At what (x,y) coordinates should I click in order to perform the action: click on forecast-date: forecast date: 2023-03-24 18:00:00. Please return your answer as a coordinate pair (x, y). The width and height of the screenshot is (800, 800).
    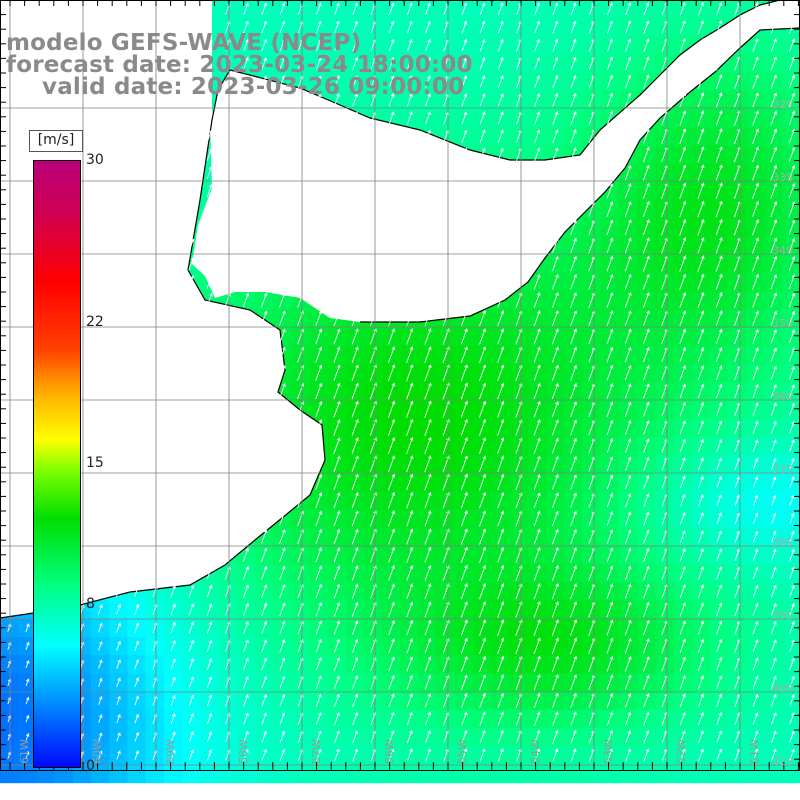
    Looking at the image, I should click on (239, 65).